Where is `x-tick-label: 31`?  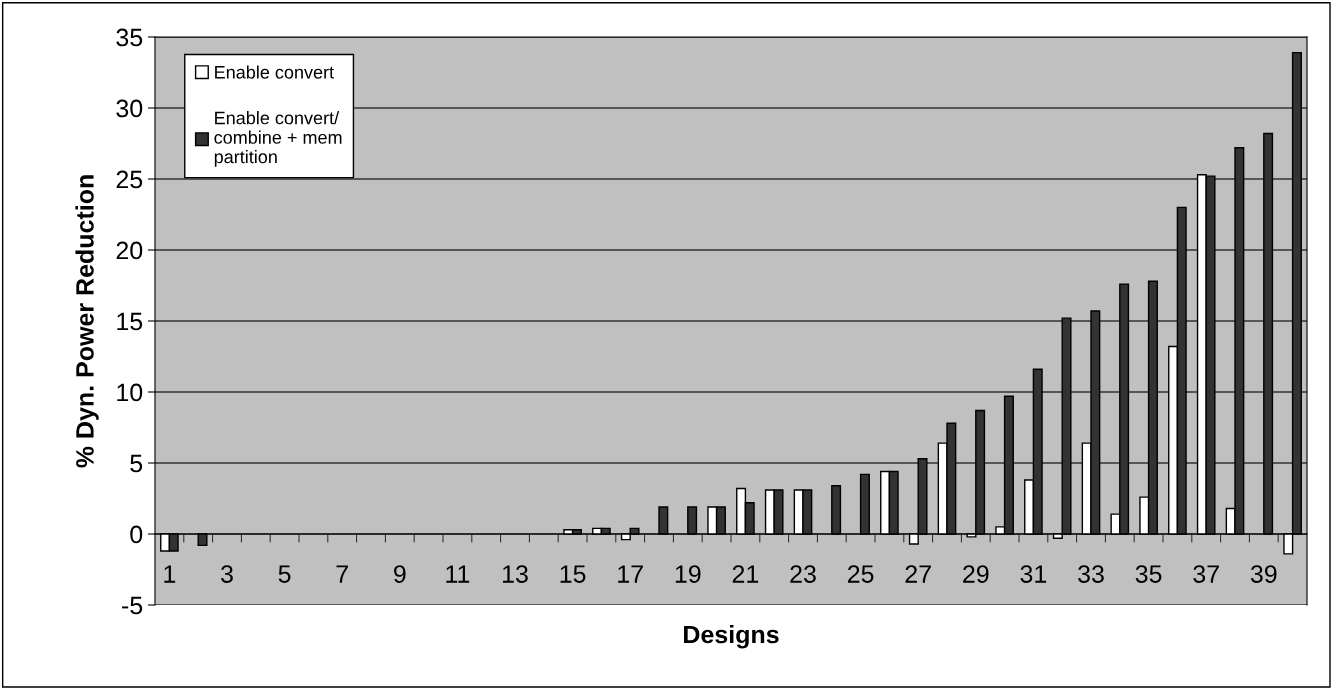
x-tick-label: 31 is located at coordinates (1033, 574).